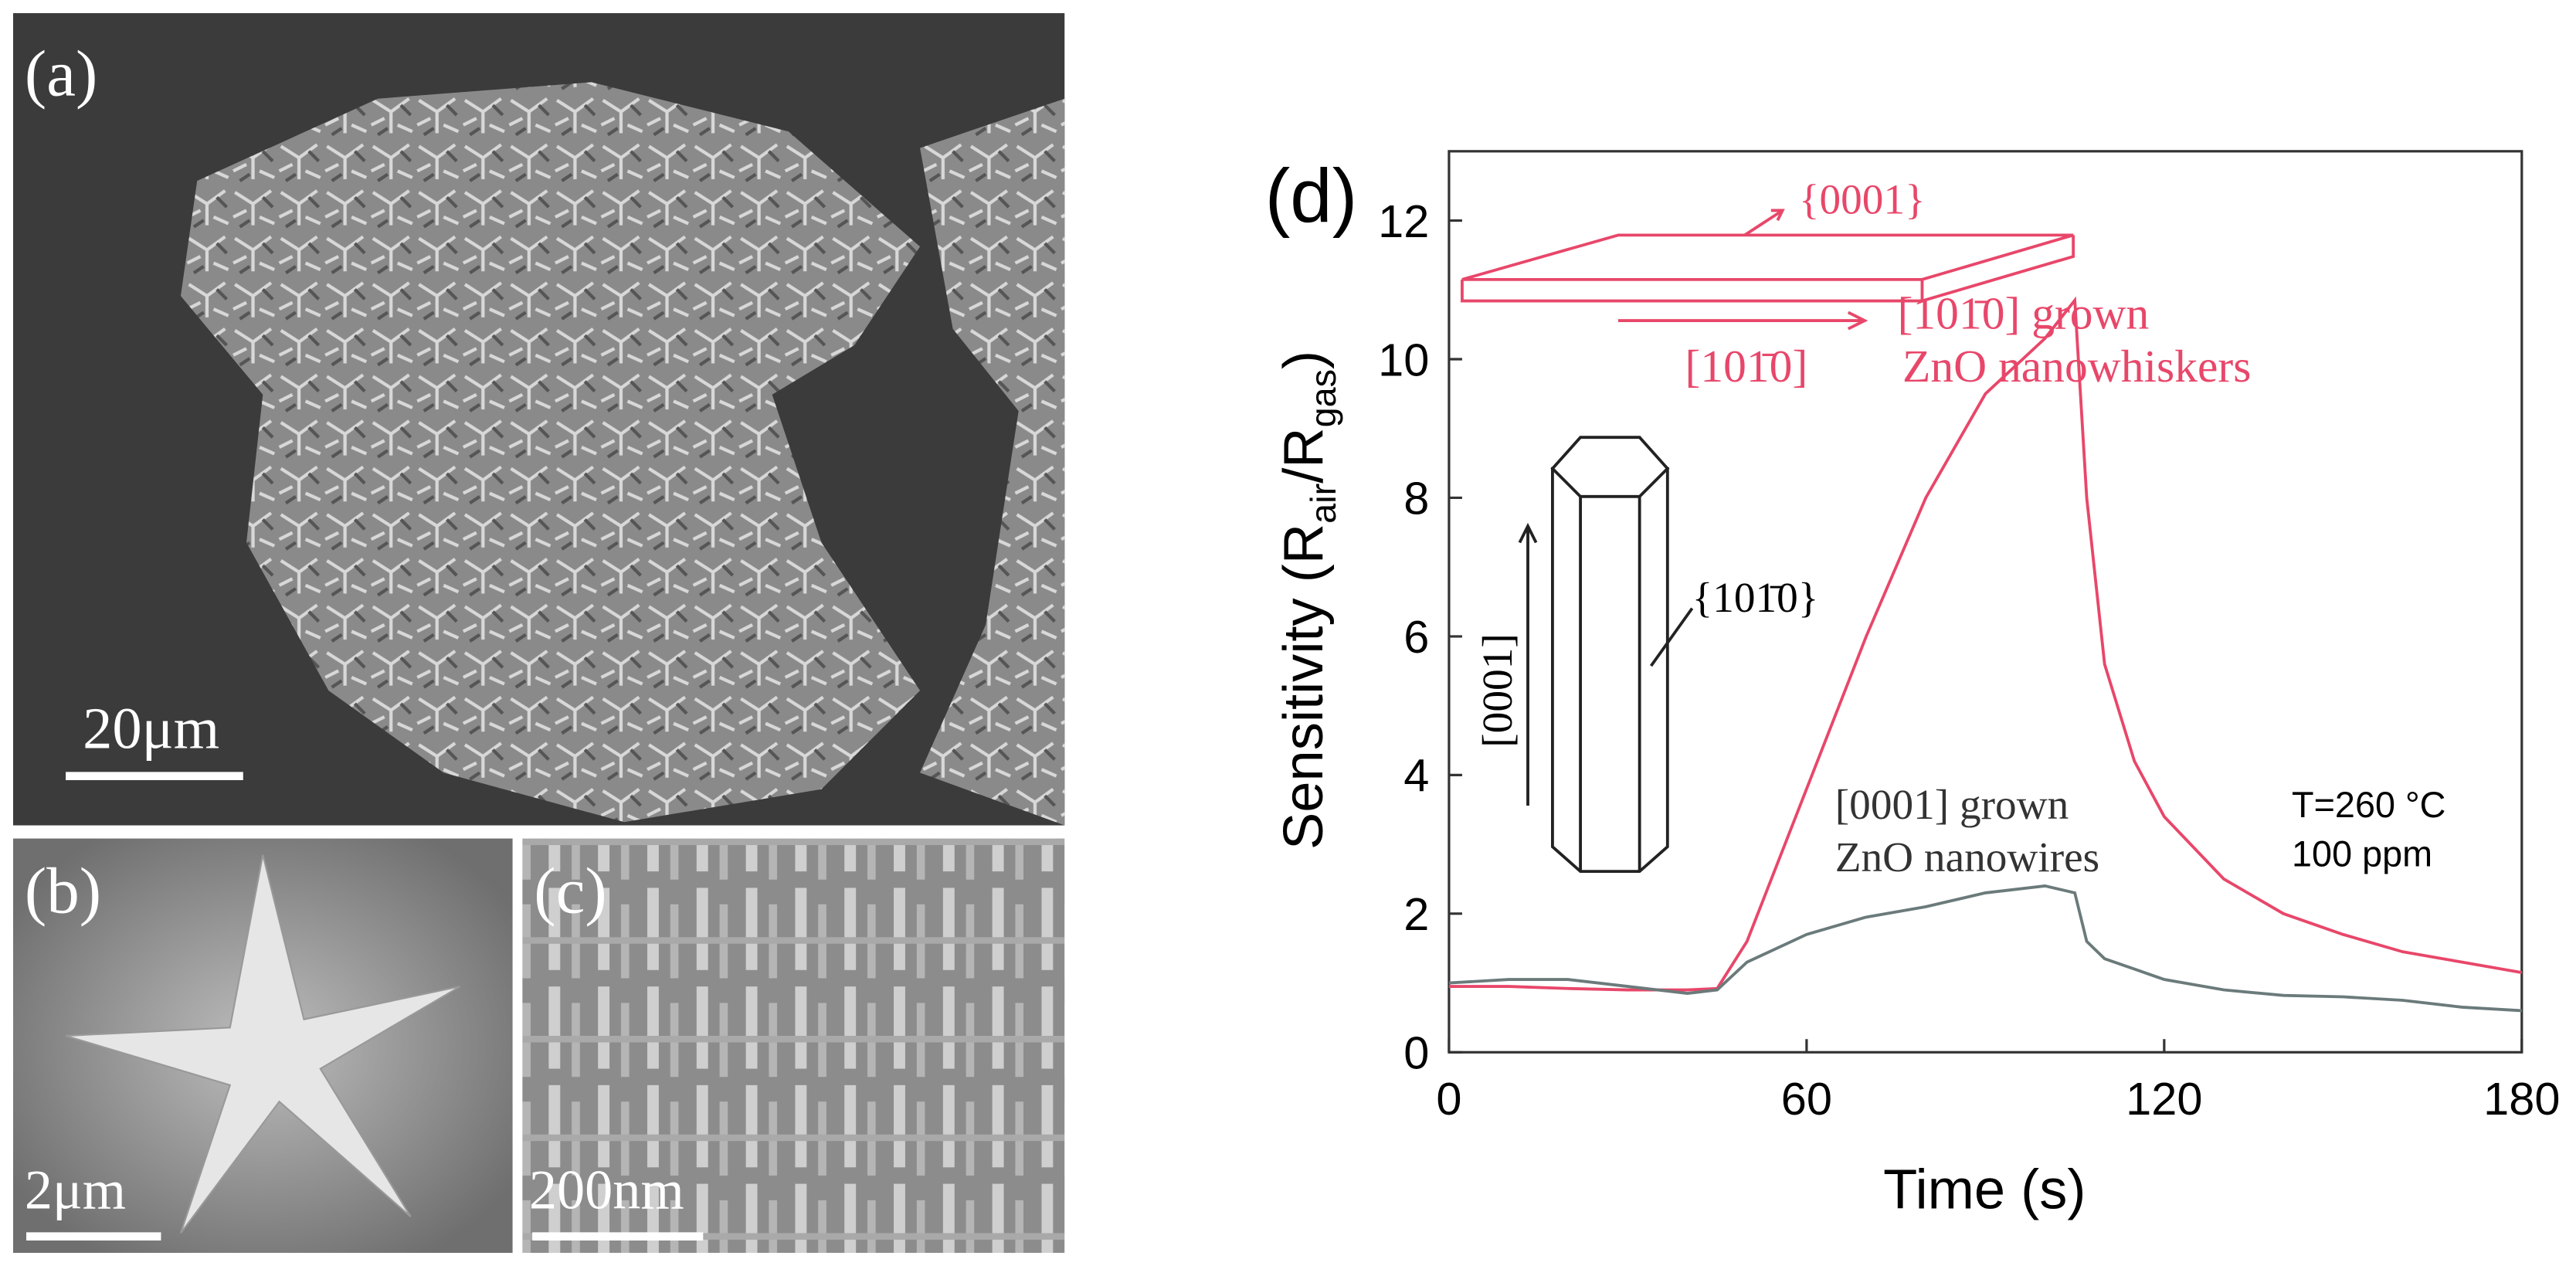 The height and width of the screenshot is (1266, 2576). Describe the element at coordinates (2368, 805) in the screenshot. I see `annotation: T=260 °C` at that location.